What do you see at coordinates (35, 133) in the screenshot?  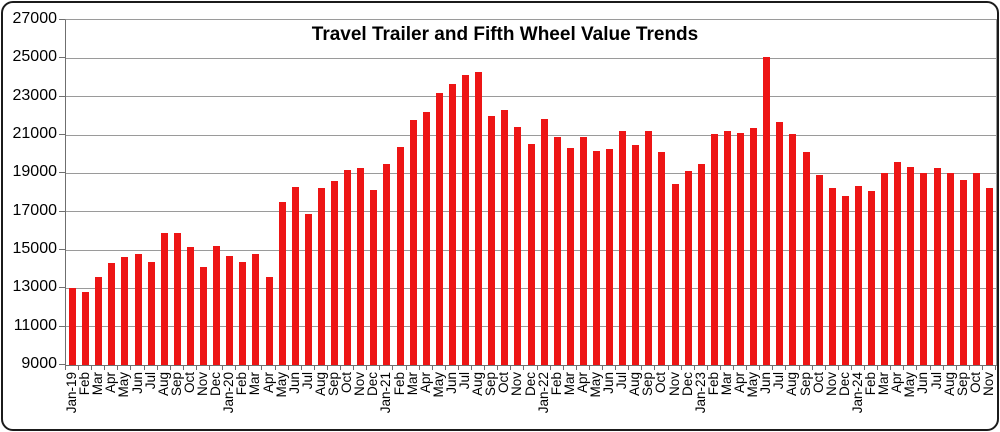 I see `y-axis-label-21000: 21000` at bounding box center [35, 133].